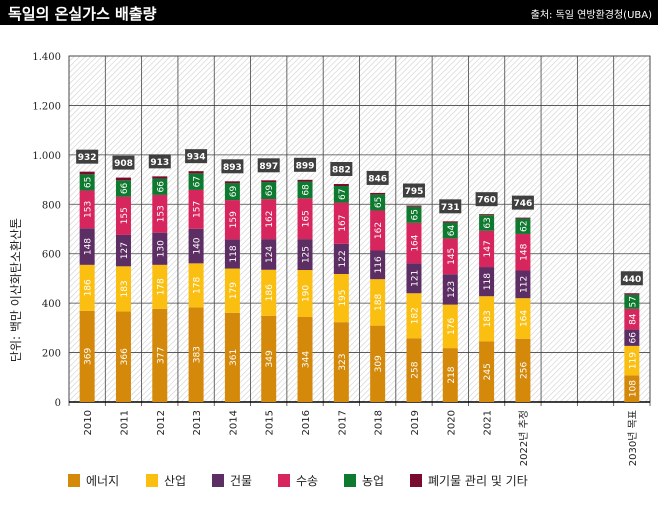 The width and height of the screenshot is (658, 518). What do you see at coordinates (377, 179) in the screenshot?
I see `total-label: 846` at bounding box center [377, 179].